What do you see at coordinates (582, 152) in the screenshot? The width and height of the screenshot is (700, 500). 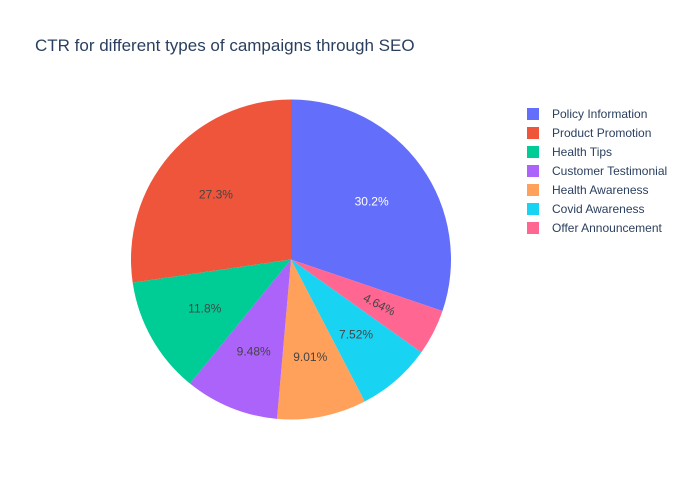 I see `legend-label: Health Tips` at bounding box center [582, 152].